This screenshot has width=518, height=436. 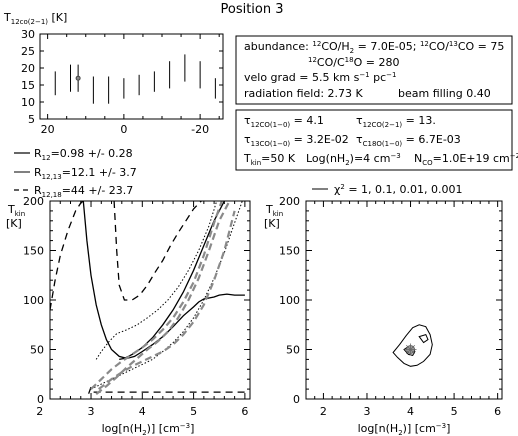 I want to click on spectrum-ylabel: T12co(2−1) [K], so click(x=35, y=18).